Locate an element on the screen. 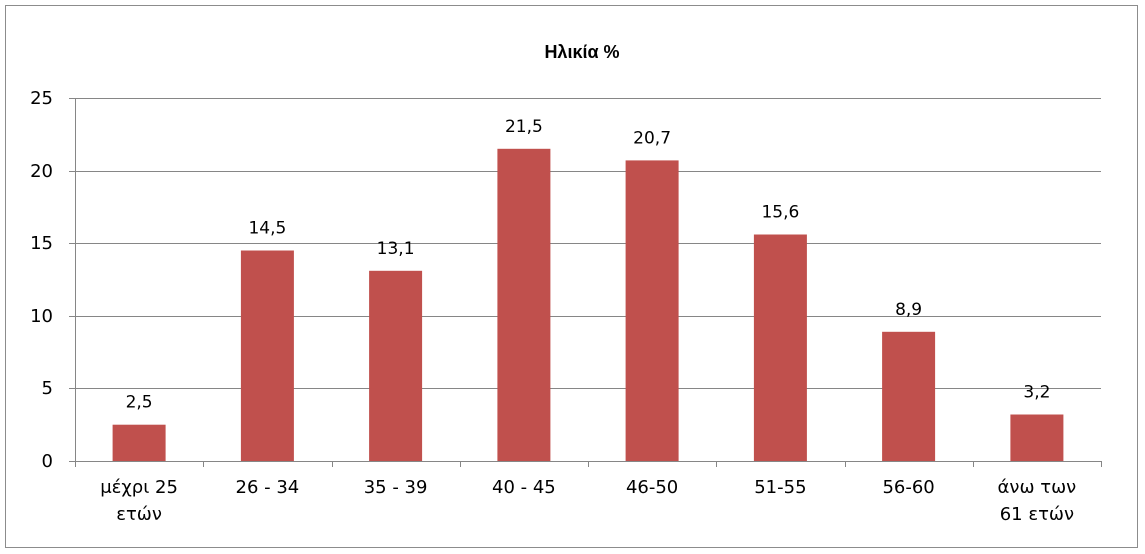  y-tick-label: 0 is located at coordinates (47, 461).